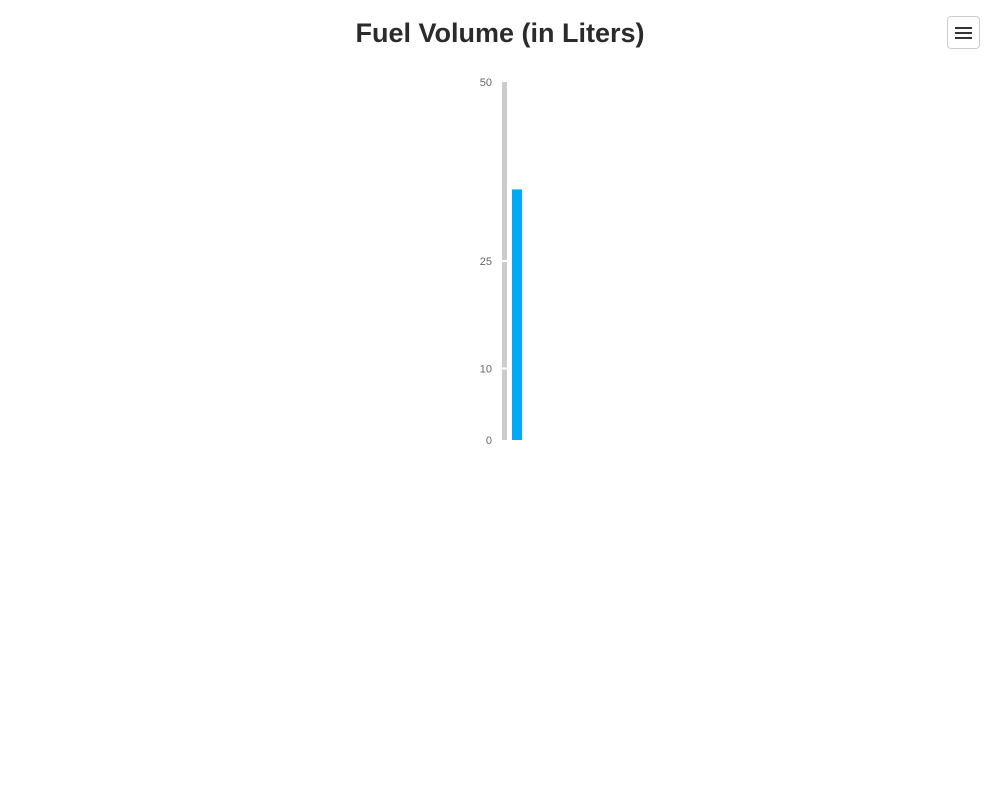 This screenshot has width=1000, height=800. What do you see at coordinates (486, 83) in the screenshot?
I see `tick-label: 50` at bounding box center [486, 83].